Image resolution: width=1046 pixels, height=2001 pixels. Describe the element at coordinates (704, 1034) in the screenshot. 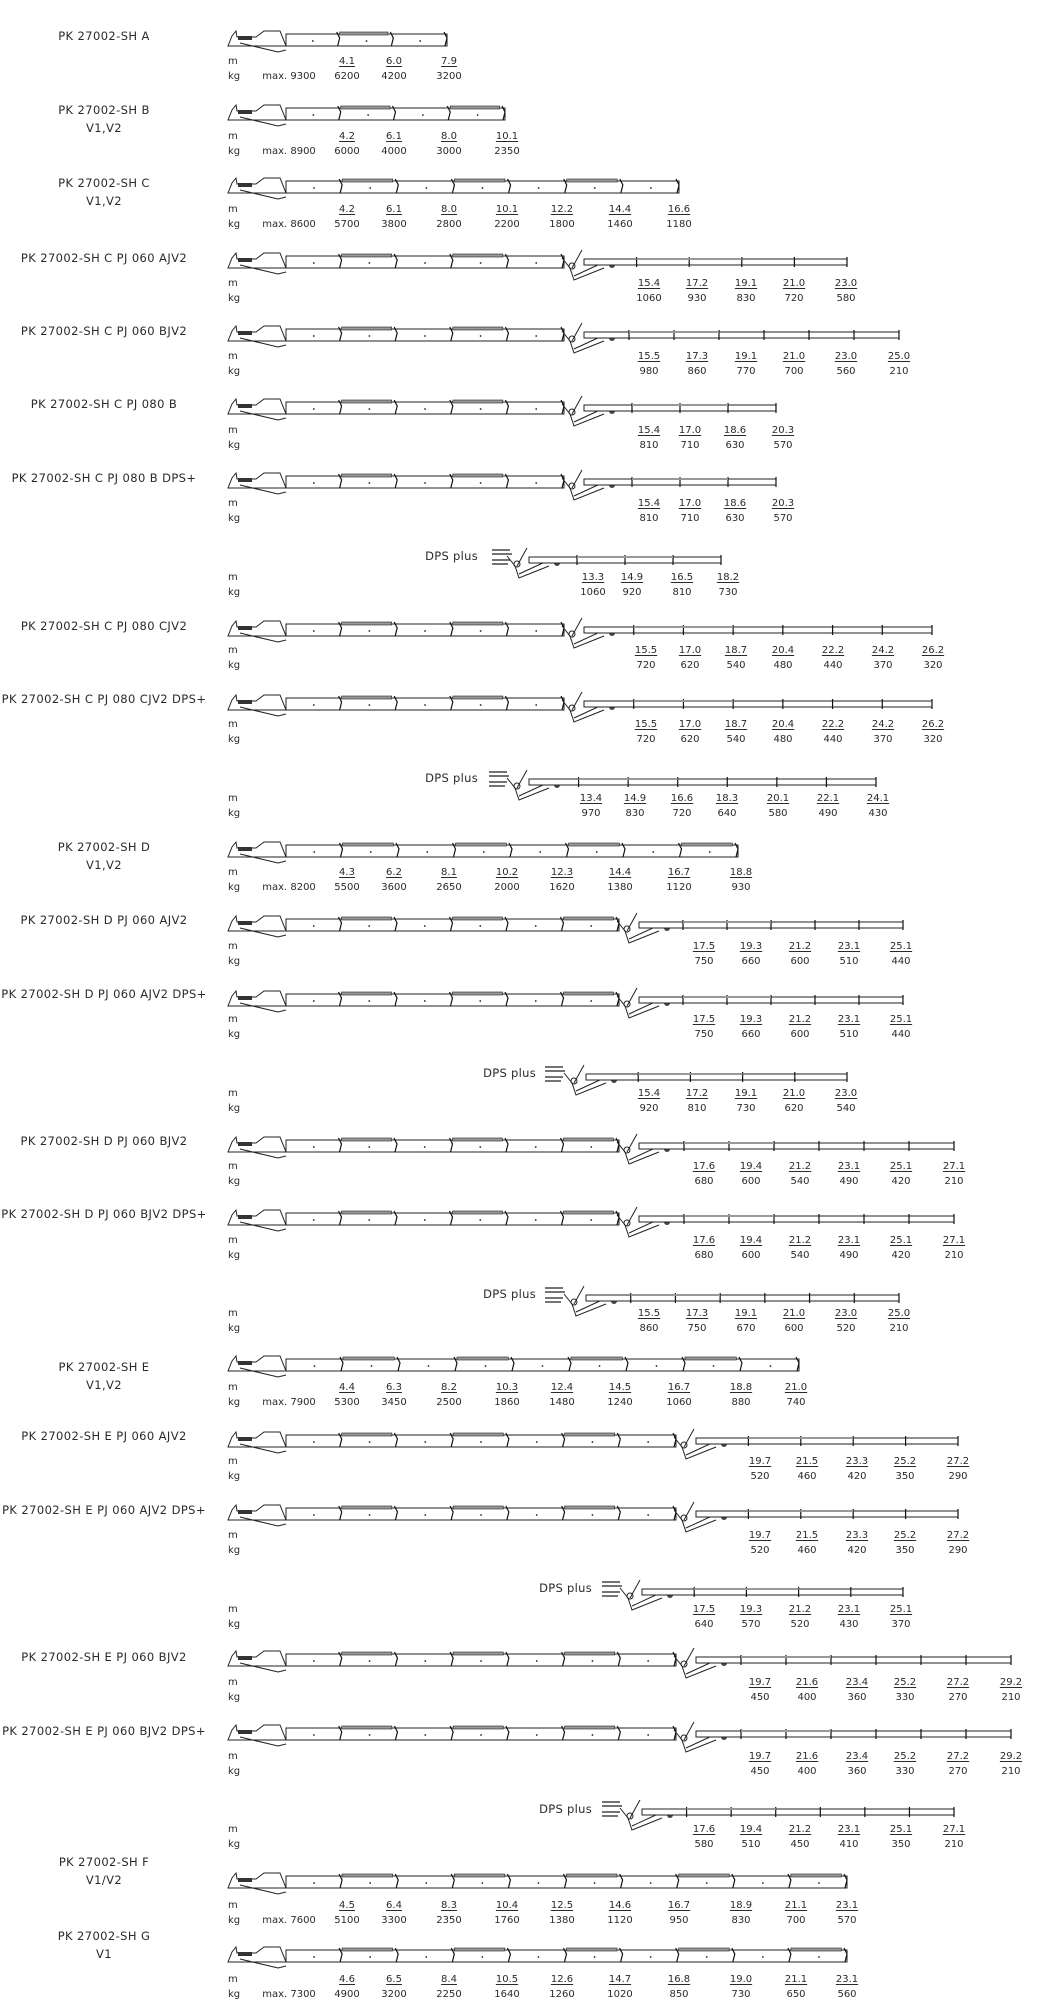

I see `load-value: 750` at that location.